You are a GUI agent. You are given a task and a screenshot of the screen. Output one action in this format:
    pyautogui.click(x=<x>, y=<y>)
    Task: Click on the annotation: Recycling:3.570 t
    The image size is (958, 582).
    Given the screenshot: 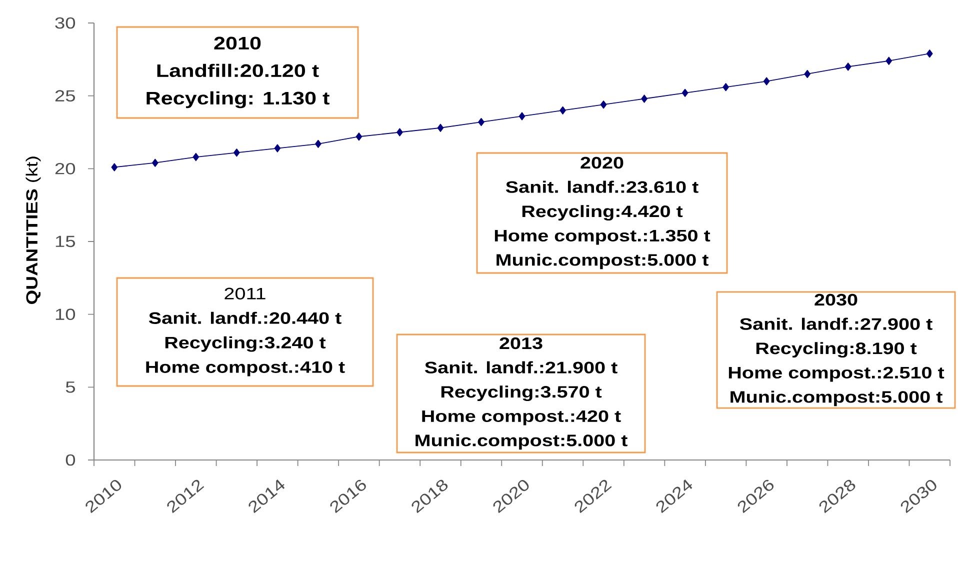 What is the action you would take?
    pyautogui.click(x=521, y=394)
    